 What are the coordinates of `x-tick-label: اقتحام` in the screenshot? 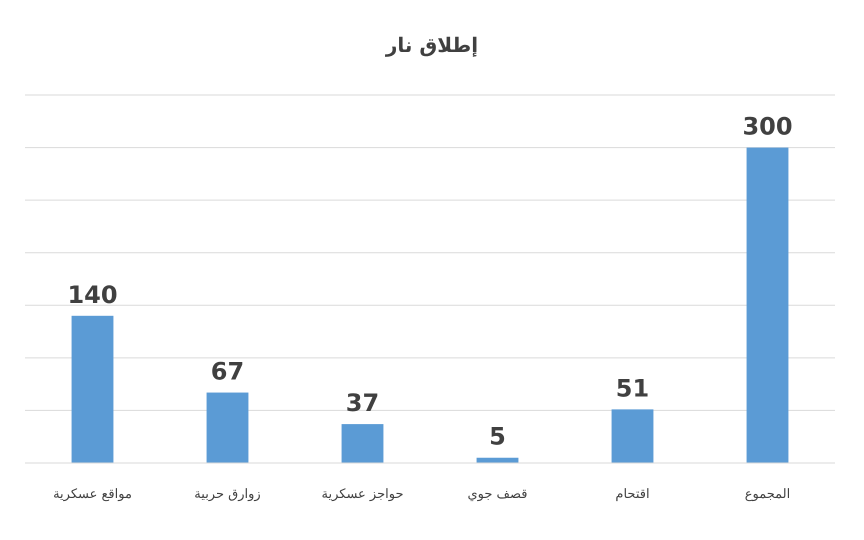 It's located at (632, 494).